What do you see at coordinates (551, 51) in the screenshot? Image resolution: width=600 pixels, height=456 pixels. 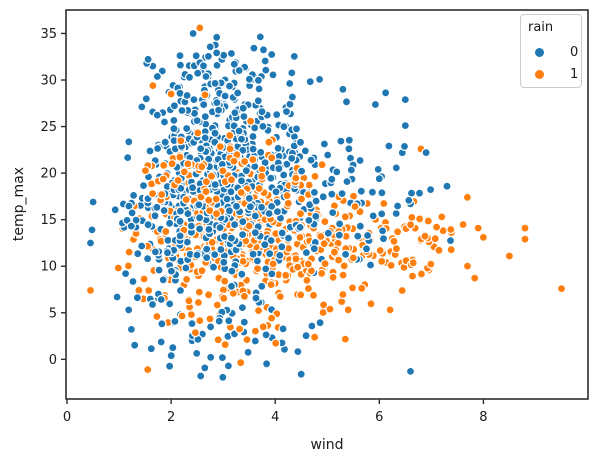 I see `legend: rain 0 1` at bounding box center [551, 51].